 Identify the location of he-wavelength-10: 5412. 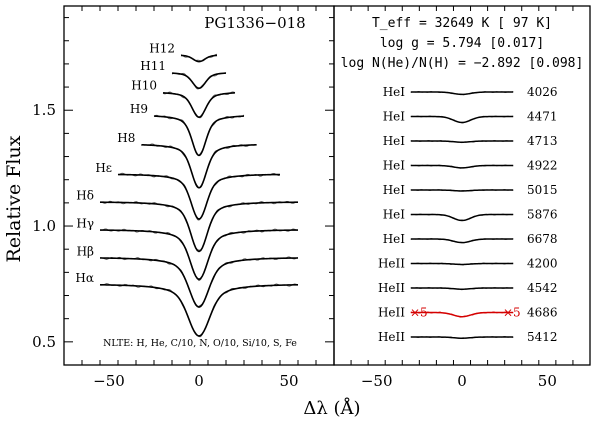
(542, 337).